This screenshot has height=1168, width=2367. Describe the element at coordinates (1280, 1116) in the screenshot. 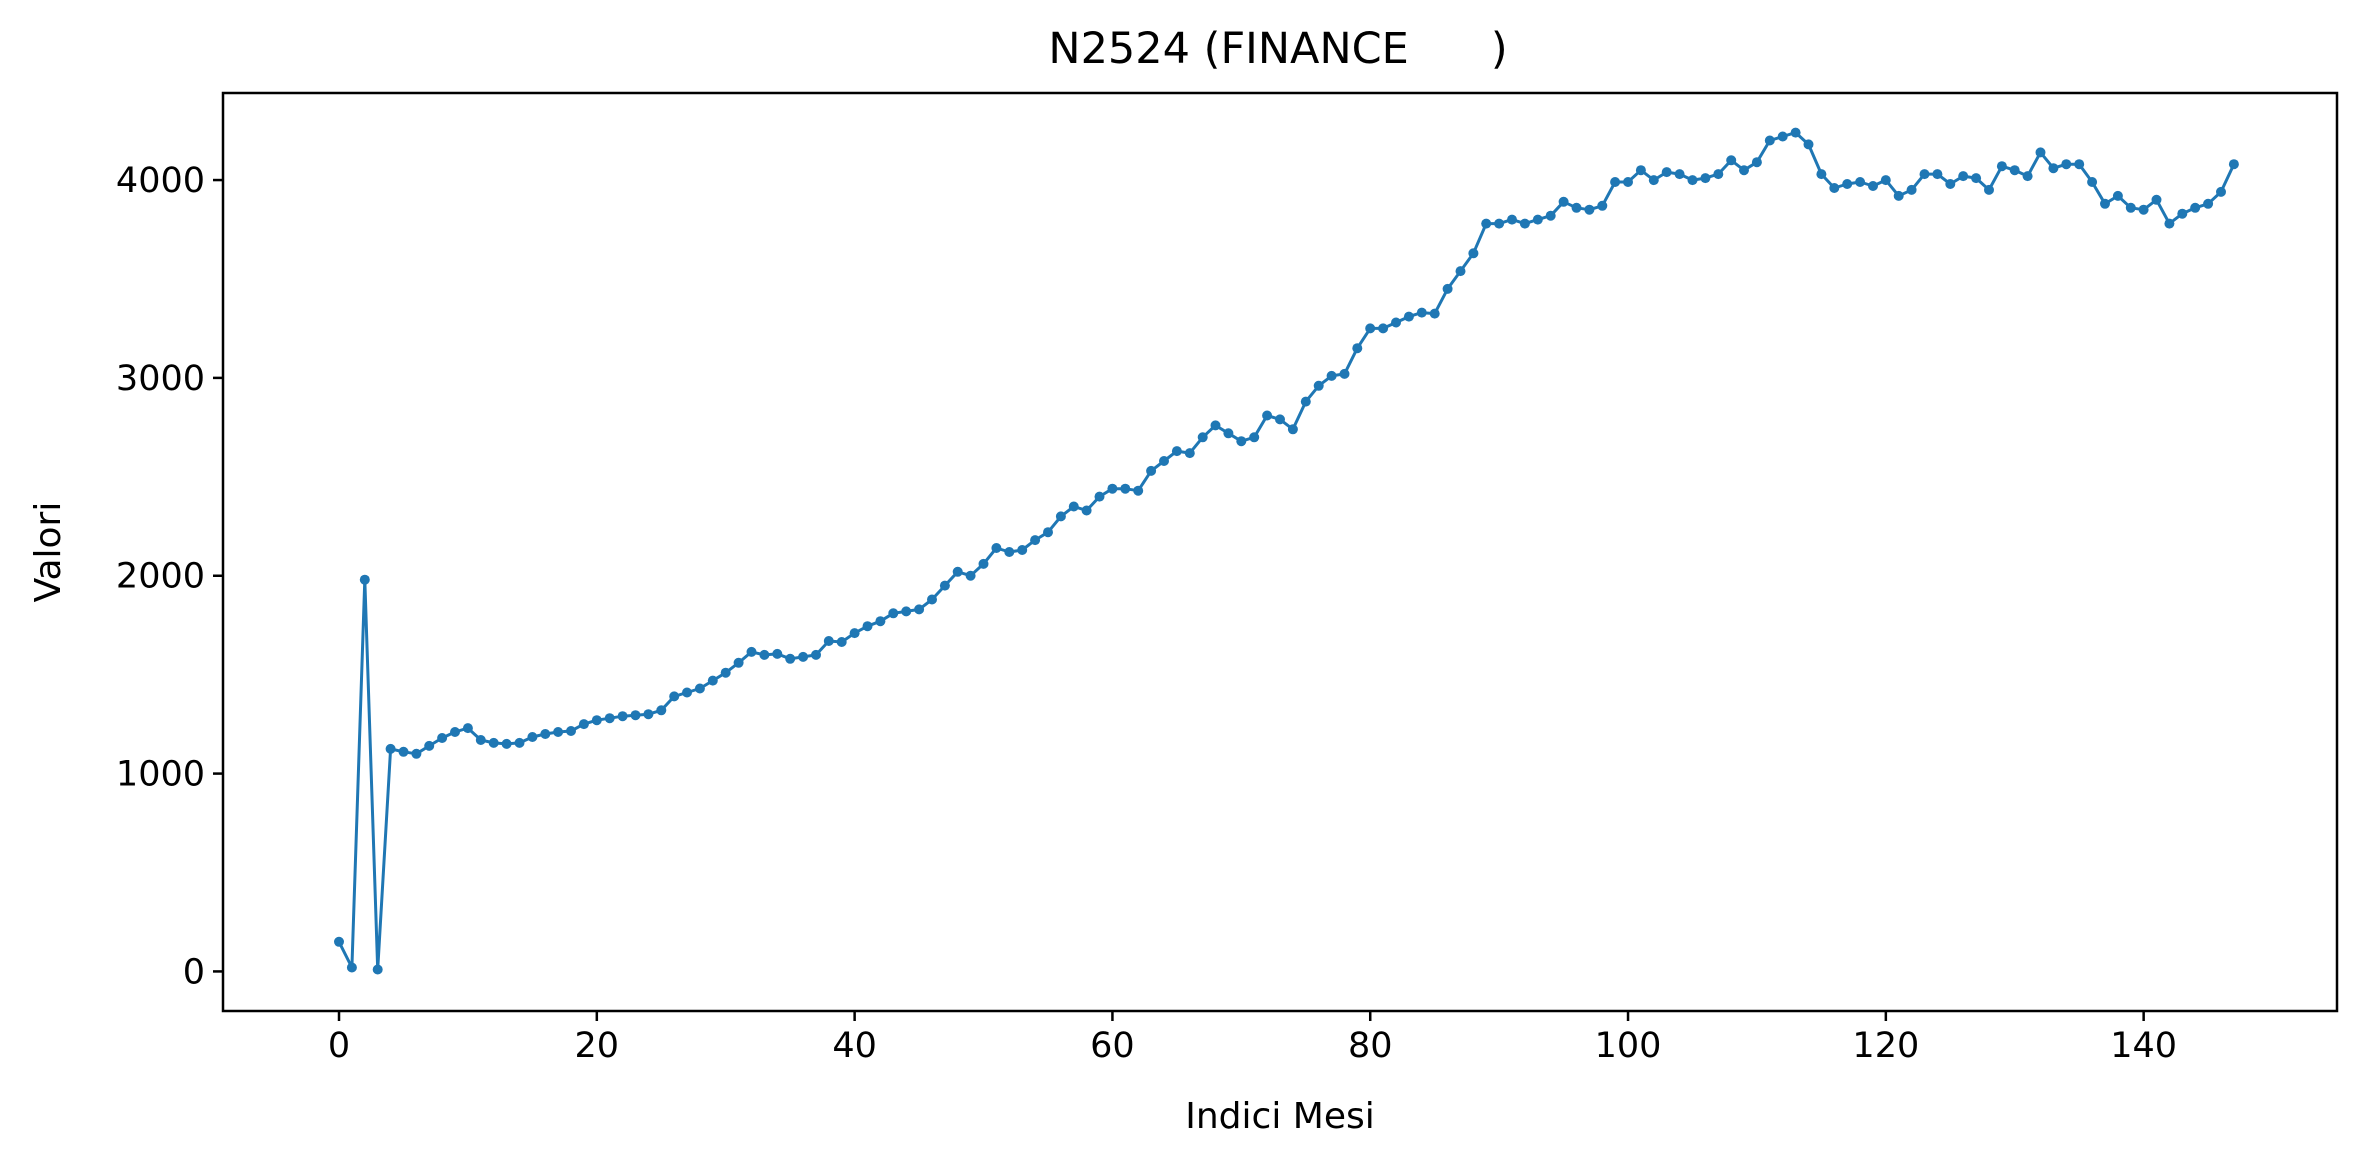

I see `x-axis-label: Indici Mesi` at that location.